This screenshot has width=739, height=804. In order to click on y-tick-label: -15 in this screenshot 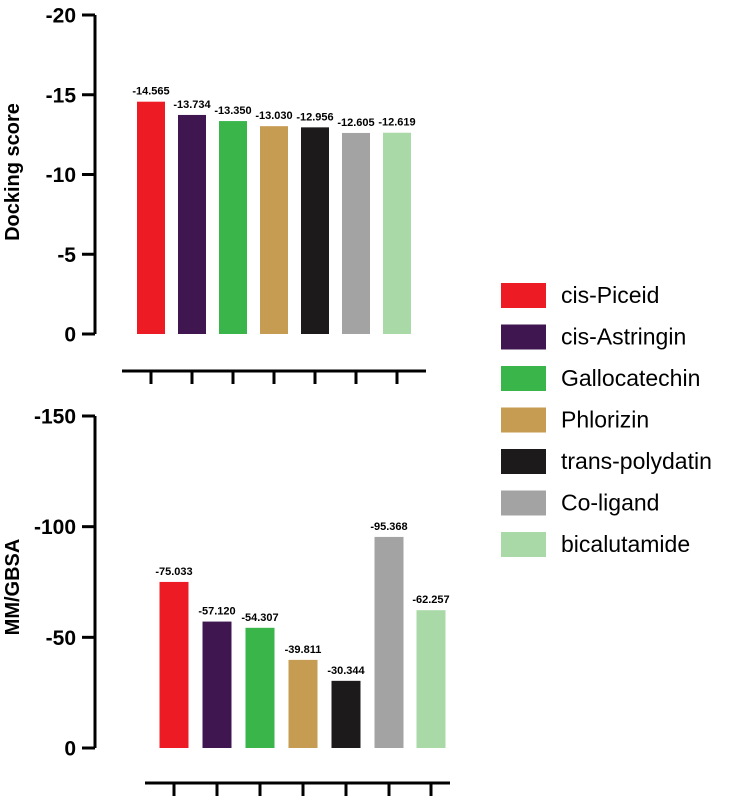, I will do `click(61, 95)`.